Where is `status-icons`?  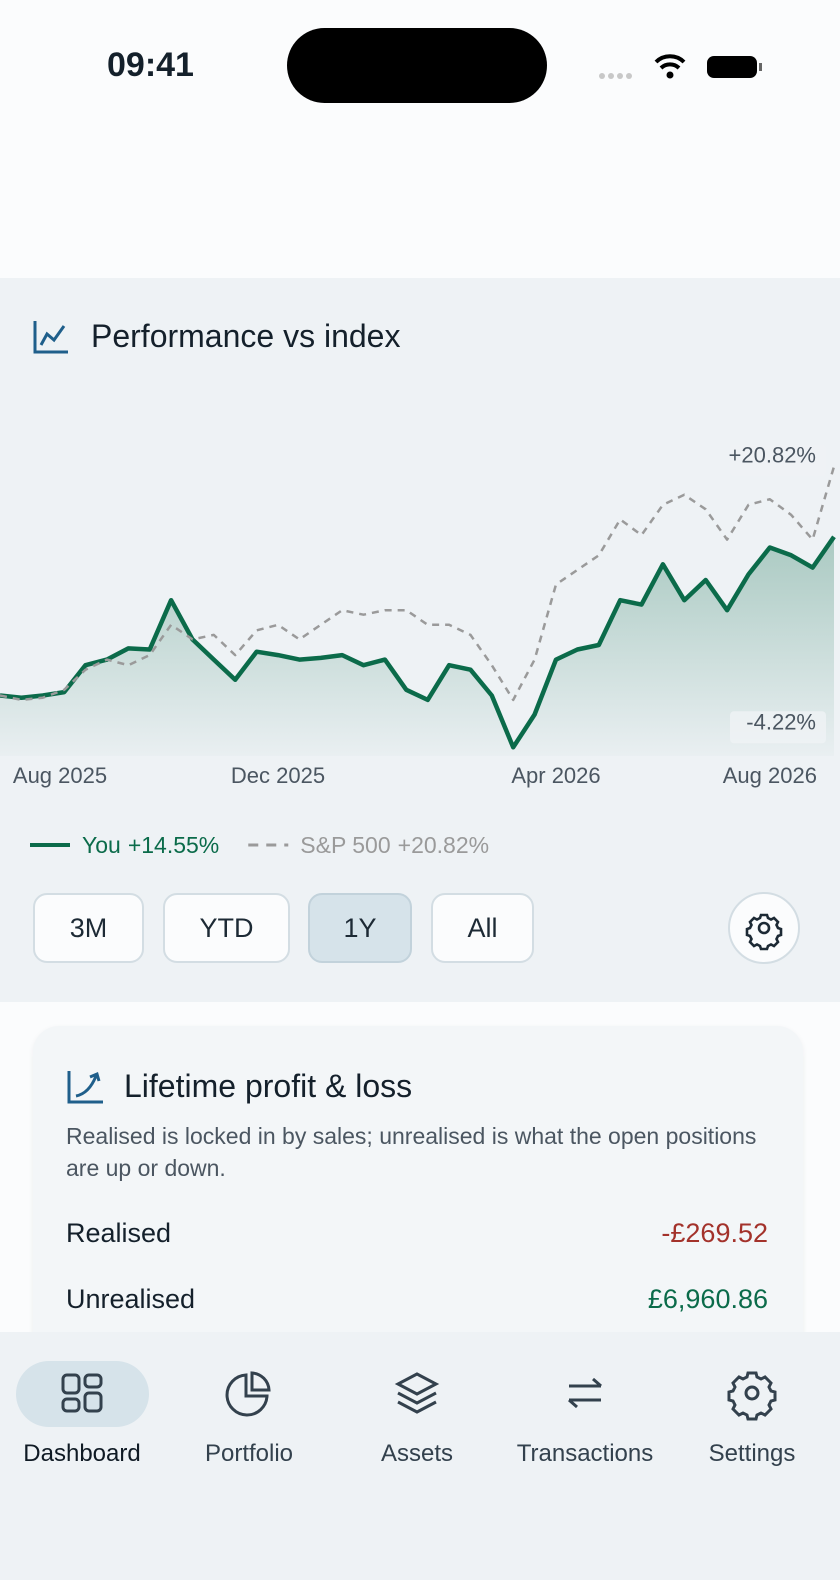
status-icons is located at coordinates (680, 66).